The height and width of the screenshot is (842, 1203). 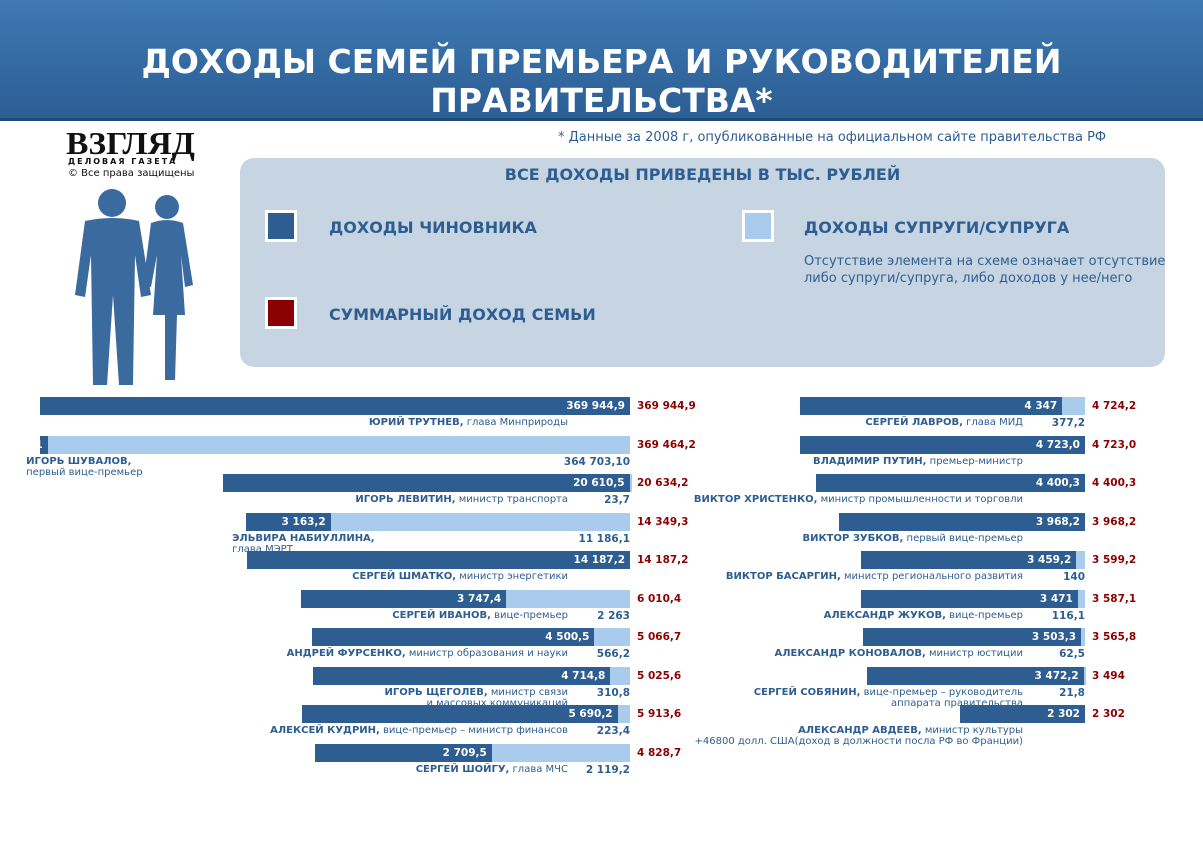 I want to click on person-name: ЭЛЬВИРА НАБИУЛЛИНА,, so click(x=303, y=538).